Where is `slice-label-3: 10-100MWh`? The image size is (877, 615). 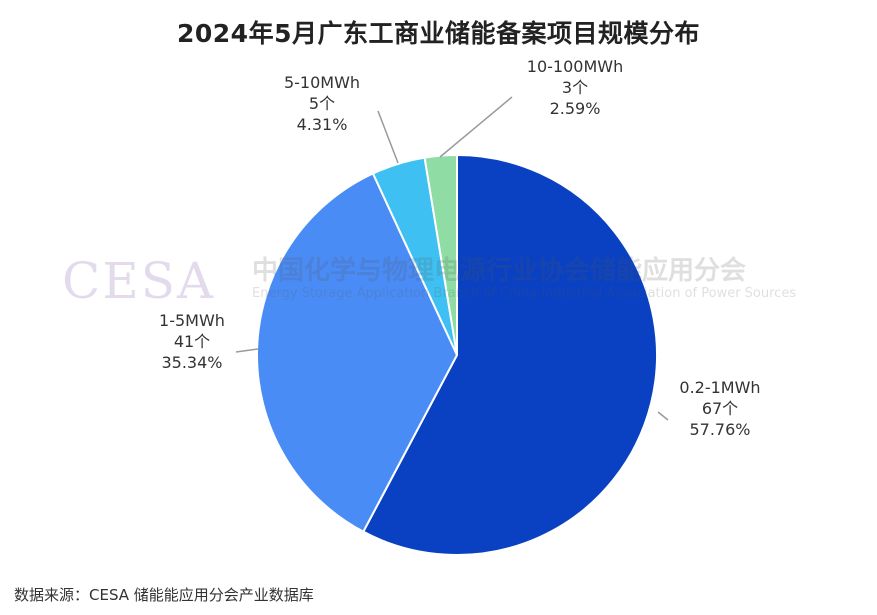 slice-label-3: 10-100MWh is located at coordinates (575, 66).